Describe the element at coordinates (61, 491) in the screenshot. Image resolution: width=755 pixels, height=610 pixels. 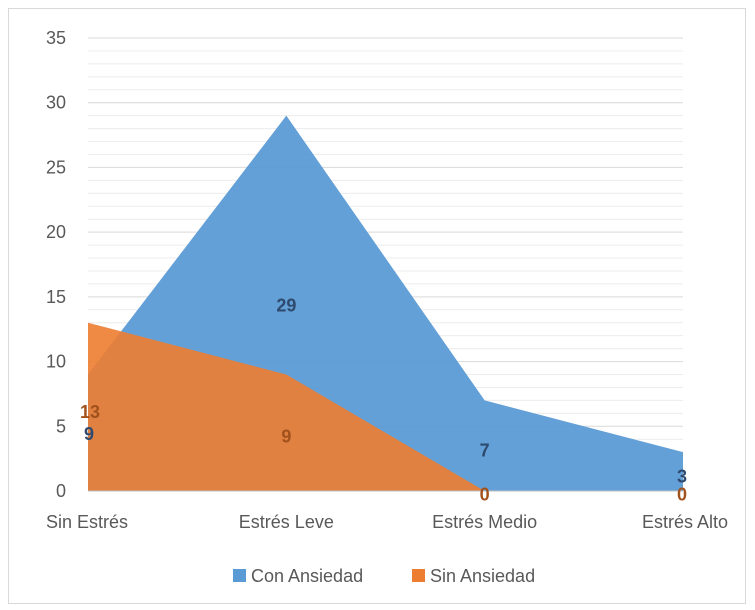
I see `y-tick-label: 0` at that location.